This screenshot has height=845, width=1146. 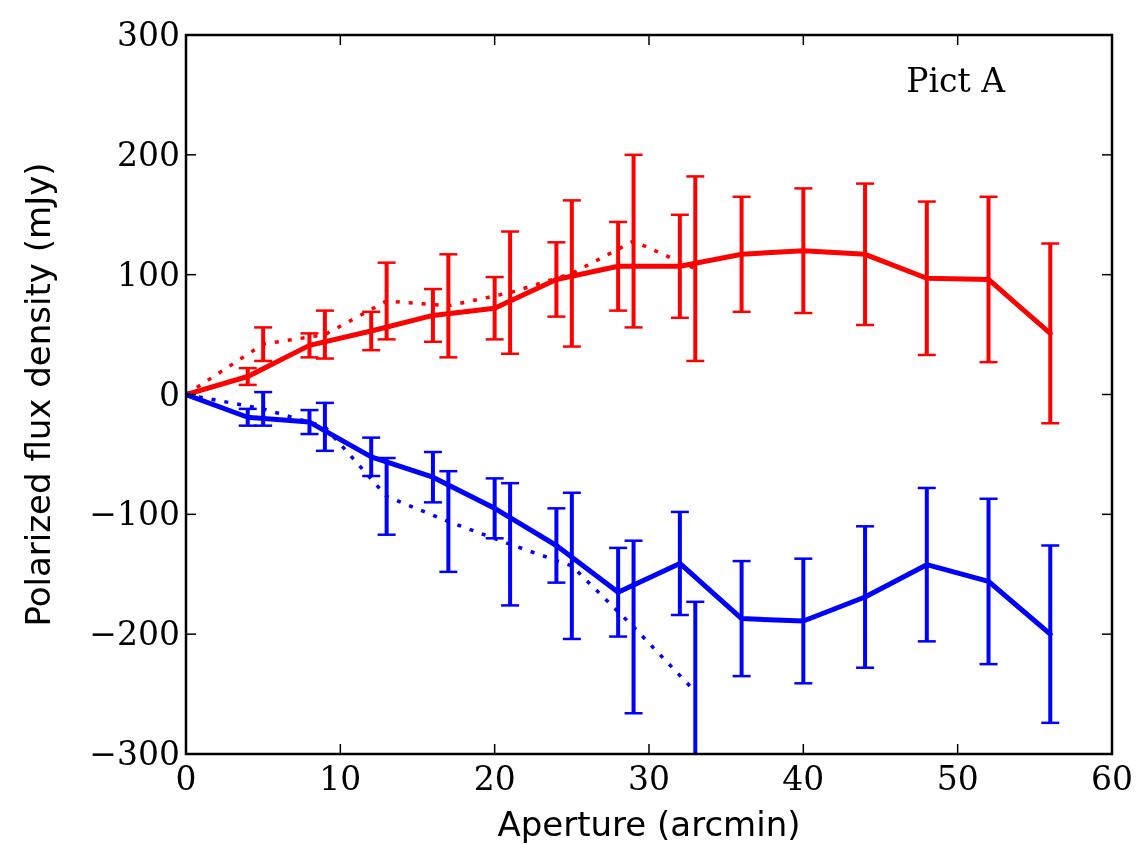 What do you see at coordinates (340, 778) in the screenshot?
I see `x-tick-label: 10` at bounding box center [340, 778].